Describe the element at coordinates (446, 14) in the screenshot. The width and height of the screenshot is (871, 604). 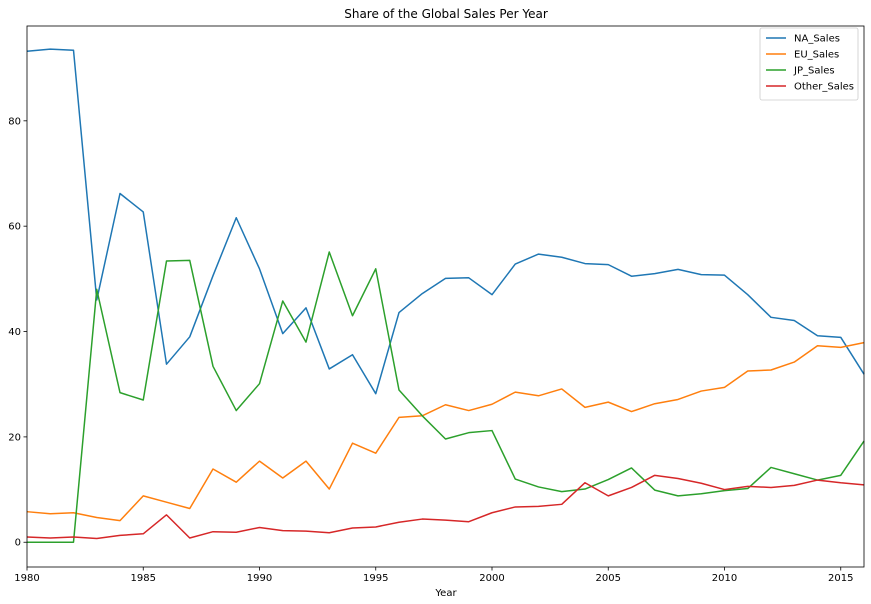
I see `chart-title: Share of the Global Sales Per Year` at that location.